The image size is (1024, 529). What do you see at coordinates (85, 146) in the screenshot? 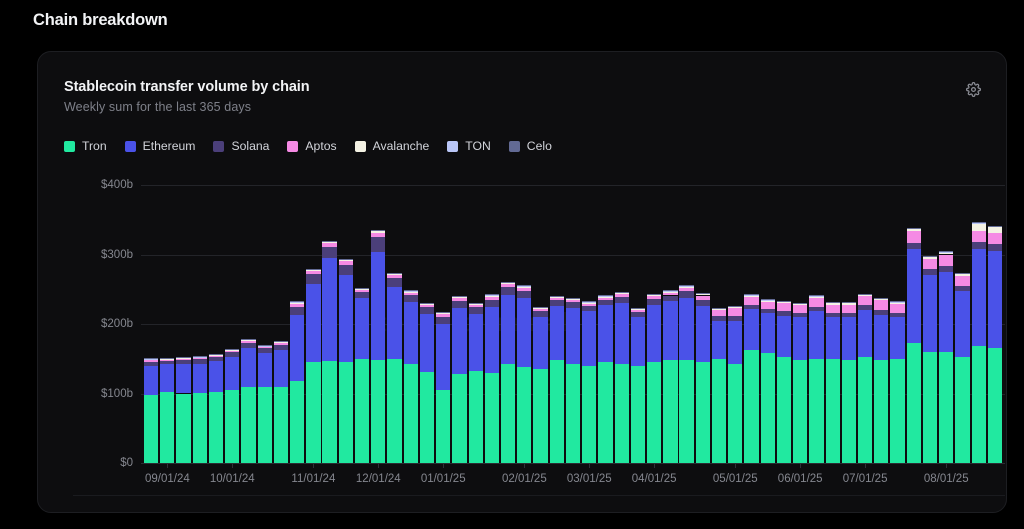
I see `legend-item-tron: Tron` at bounding box center [85, 146].